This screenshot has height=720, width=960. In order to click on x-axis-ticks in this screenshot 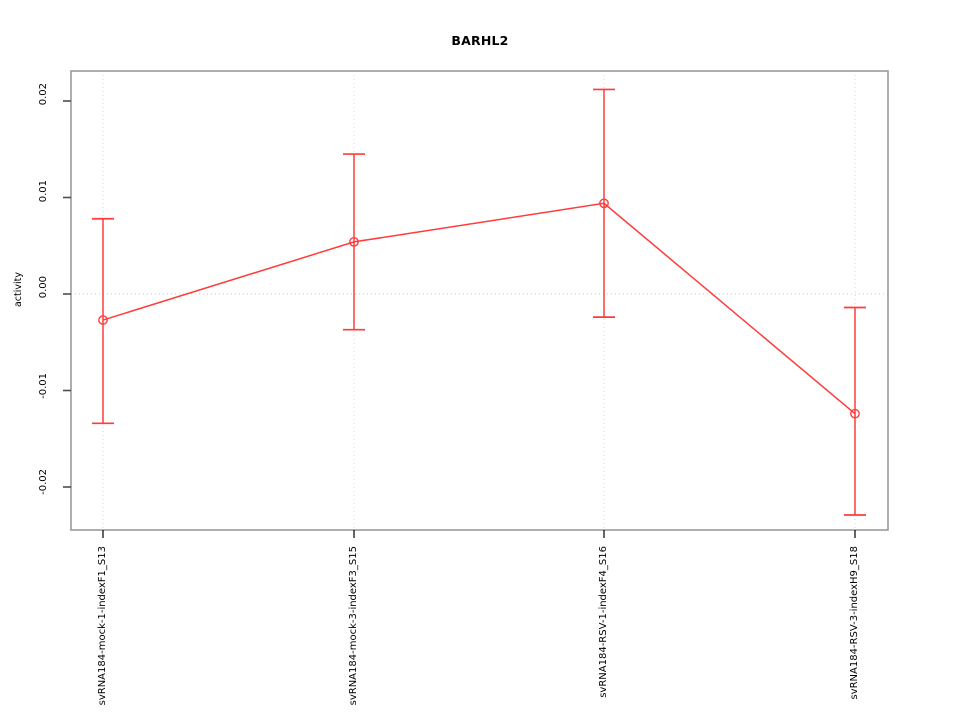, I will do `click(479, 534)`.